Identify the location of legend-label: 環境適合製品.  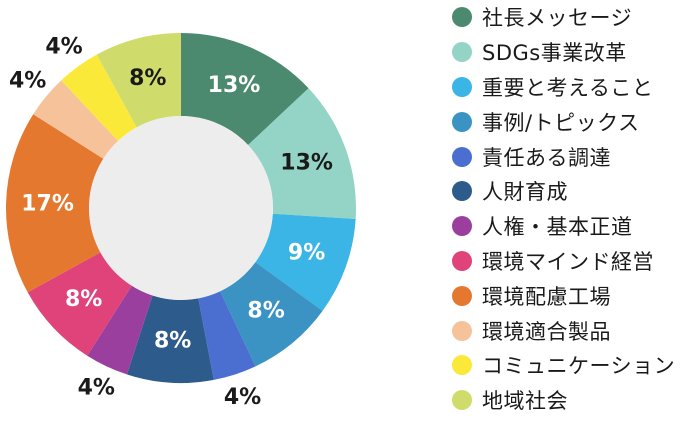
(546, 331).